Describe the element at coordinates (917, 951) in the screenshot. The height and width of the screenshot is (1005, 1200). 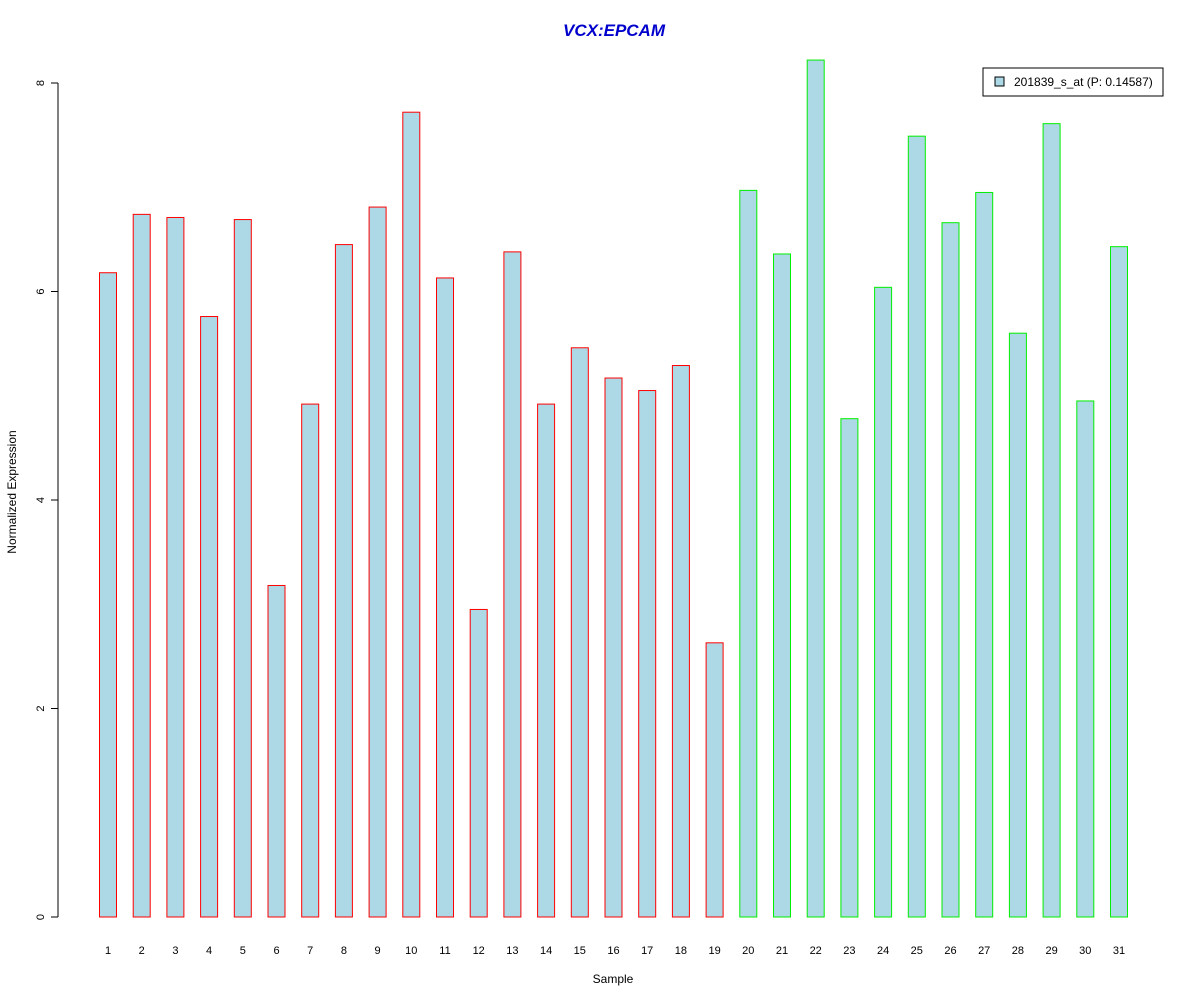
I see `x-tick-label: 25` at that location.